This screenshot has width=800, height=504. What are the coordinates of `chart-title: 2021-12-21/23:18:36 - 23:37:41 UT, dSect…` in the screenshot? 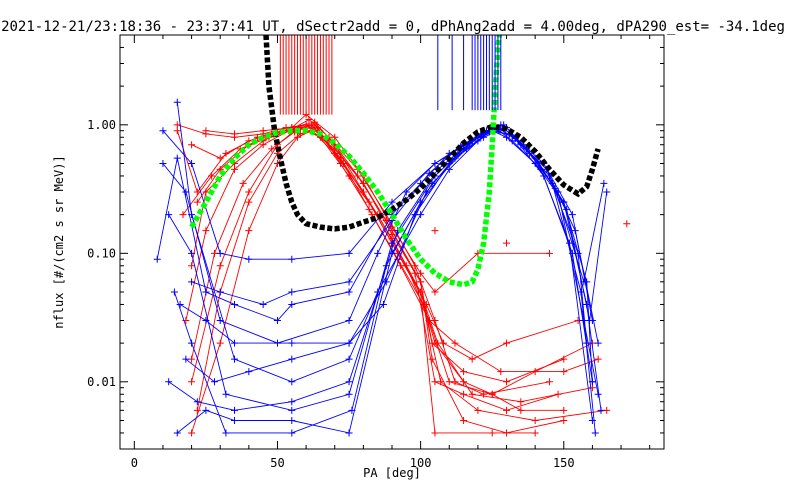 It's located at (393, 27).